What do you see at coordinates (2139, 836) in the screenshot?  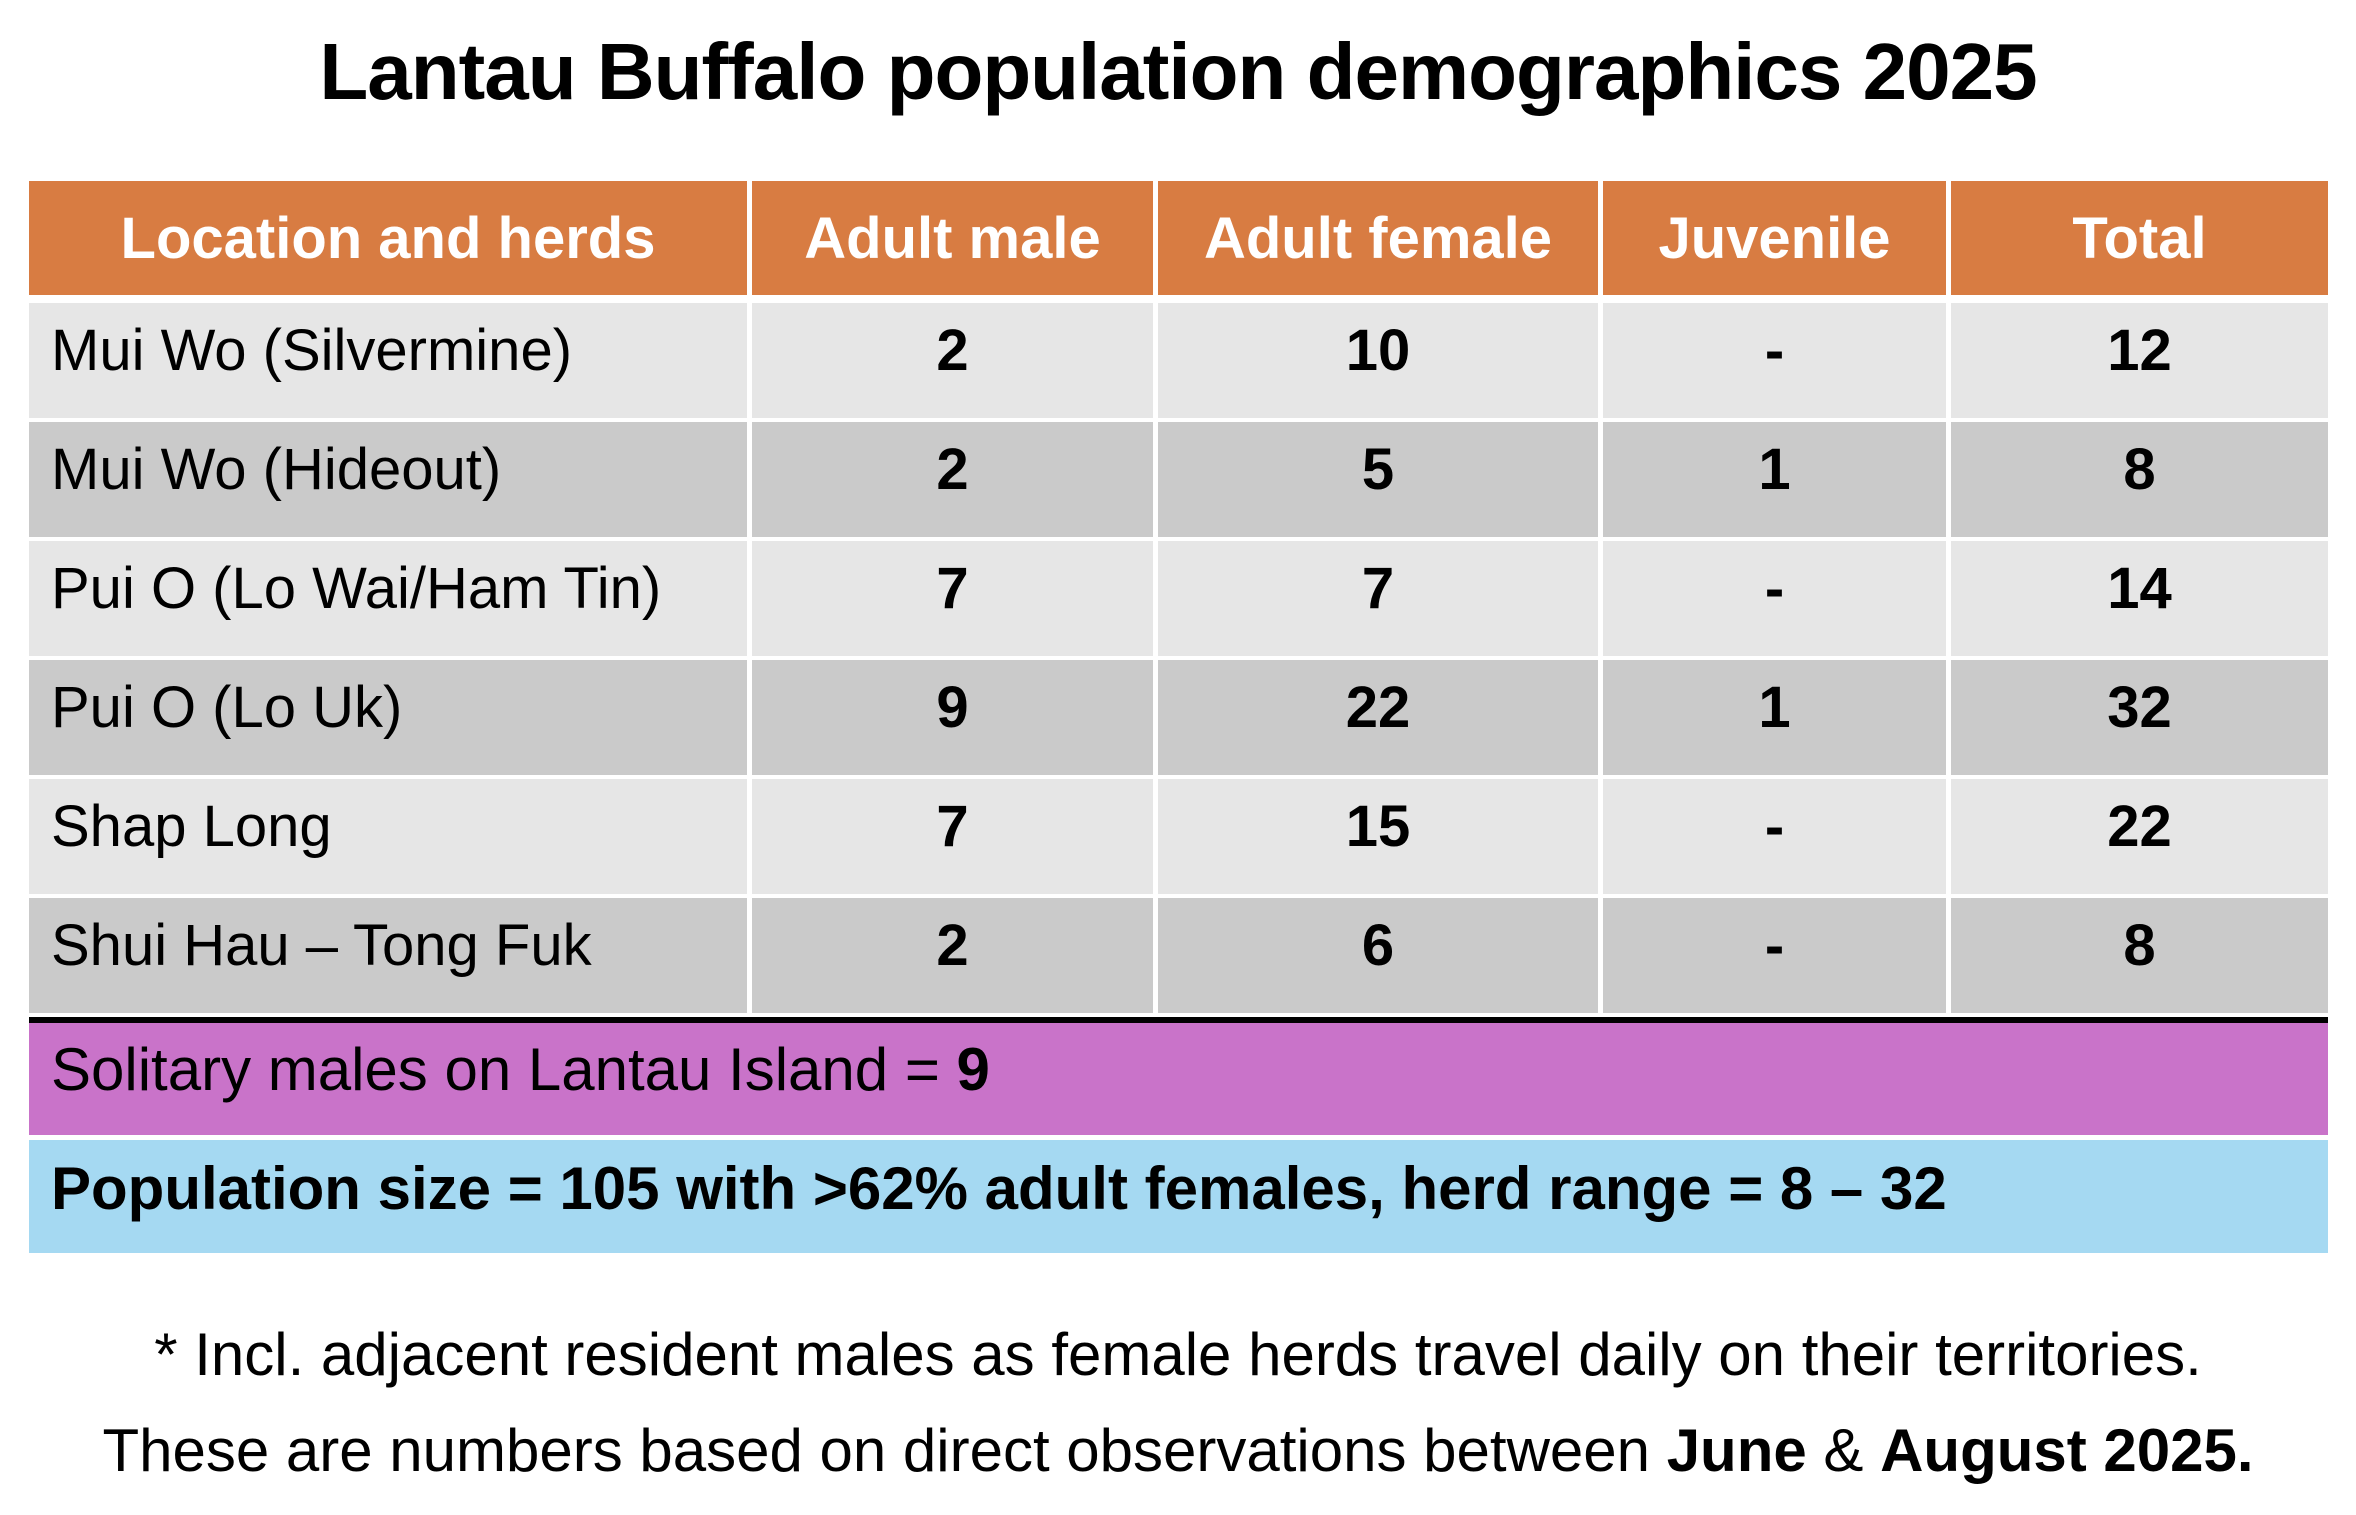 I see `row-total: 22` at bounding box center [2139, 836].